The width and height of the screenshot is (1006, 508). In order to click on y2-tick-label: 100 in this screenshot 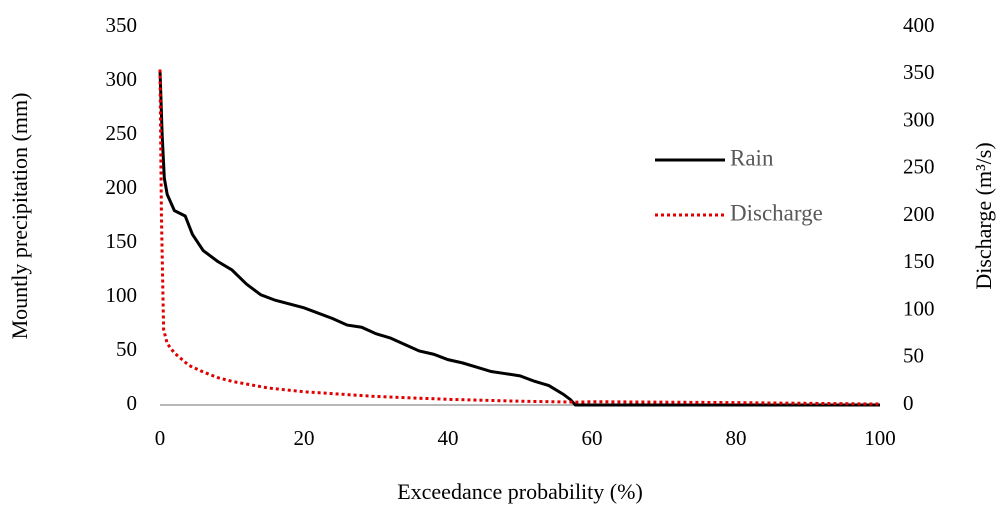, I will do `click(919, 308)`.